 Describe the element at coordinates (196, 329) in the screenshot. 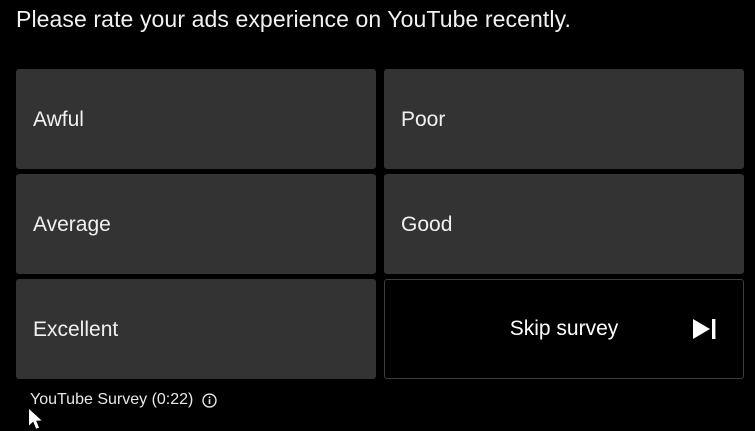

I see `survey-option-excellent: Excellent` at that location.